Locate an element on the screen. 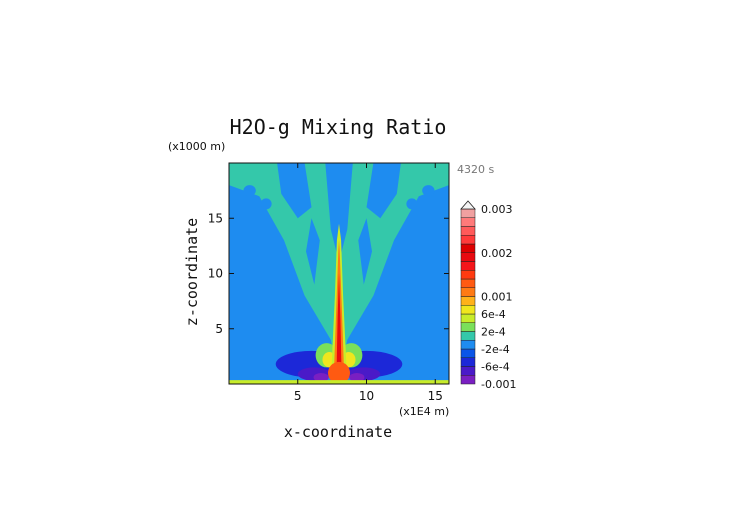 The image size is (752, 532). upper-blue-mid-right is located at coordinates (365, 251).